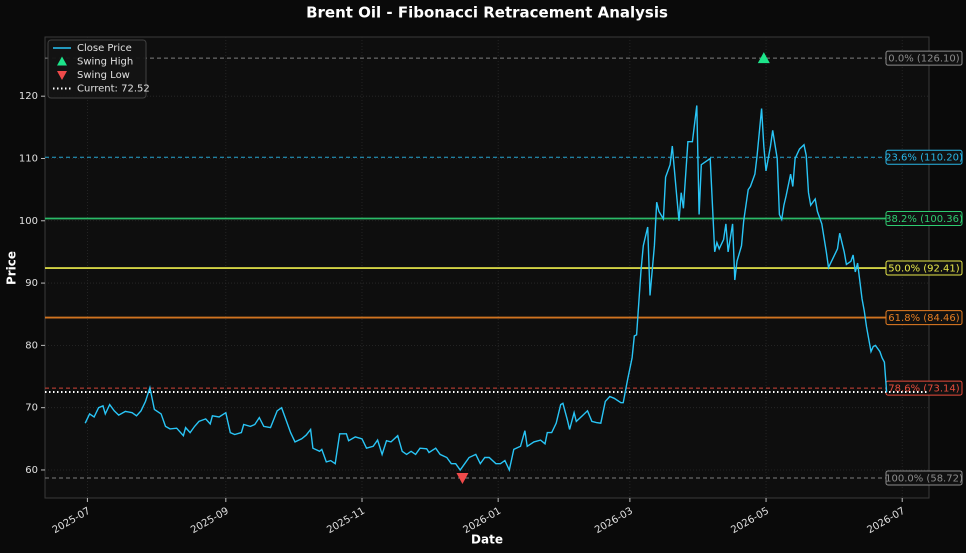 Image resolution: width=966 pixels, height=553 pixels. Describe the element at coordinates (487, 540) in the screenshot. I see `x-axis-label: Date` at that location.